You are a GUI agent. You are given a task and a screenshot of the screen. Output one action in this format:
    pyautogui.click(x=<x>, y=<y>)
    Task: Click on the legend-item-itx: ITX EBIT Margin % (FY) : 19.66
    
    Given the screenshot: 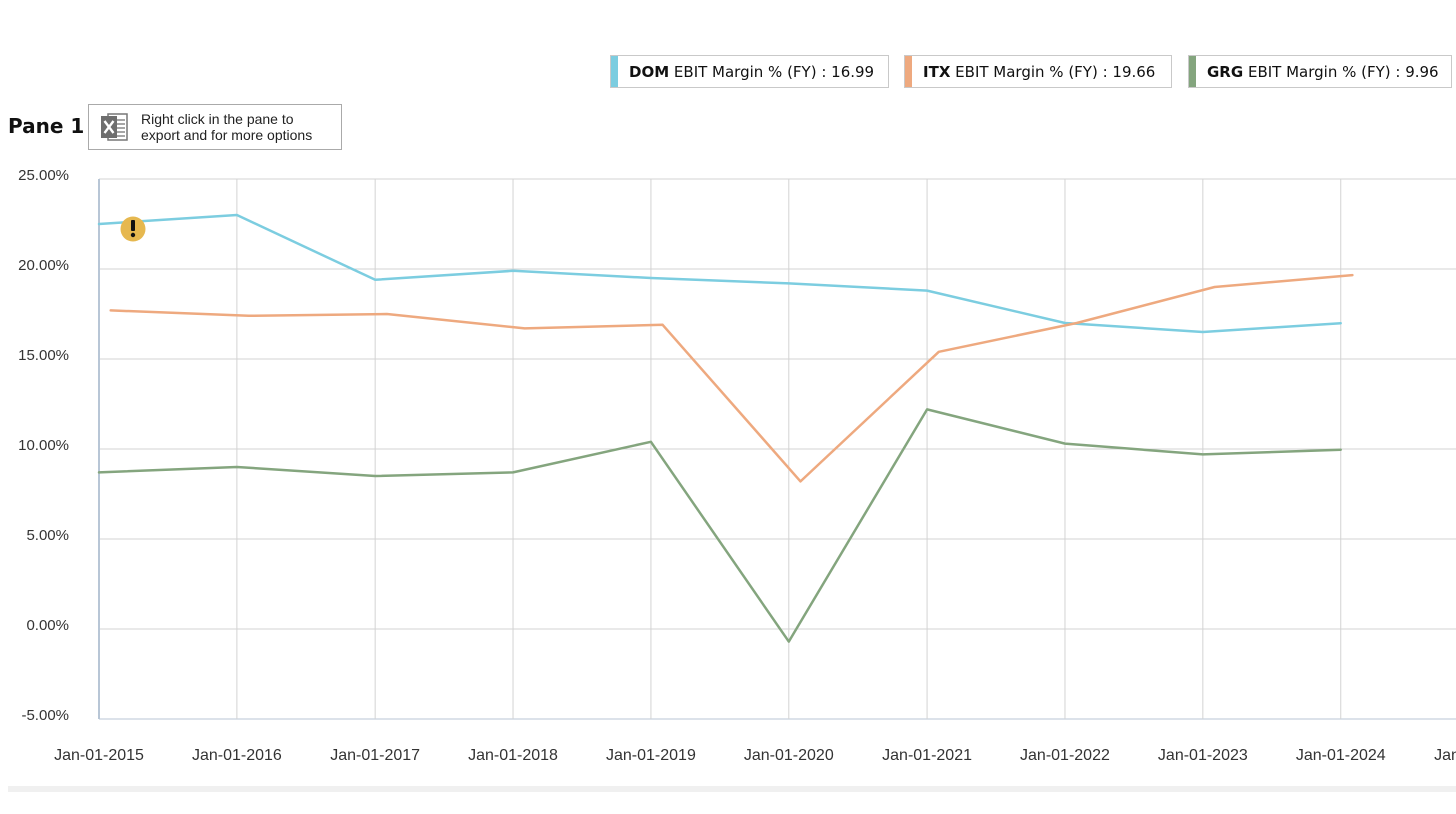 What is the action you would take?
    pyautogui.click(x=1038, y=71)
    